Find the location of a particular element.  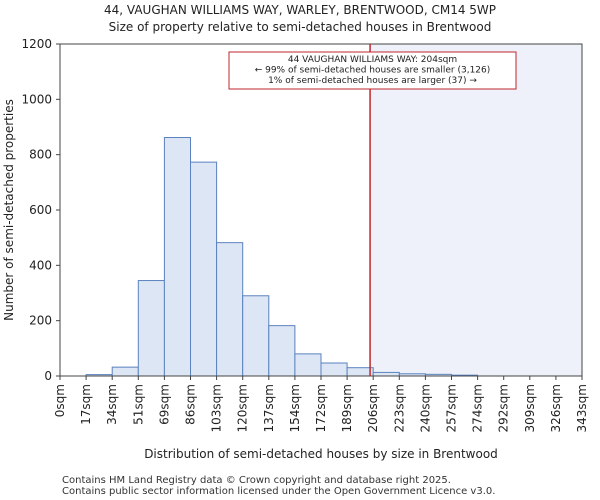

x-tick-label: 0sqm is located at coordinates (60, 400).